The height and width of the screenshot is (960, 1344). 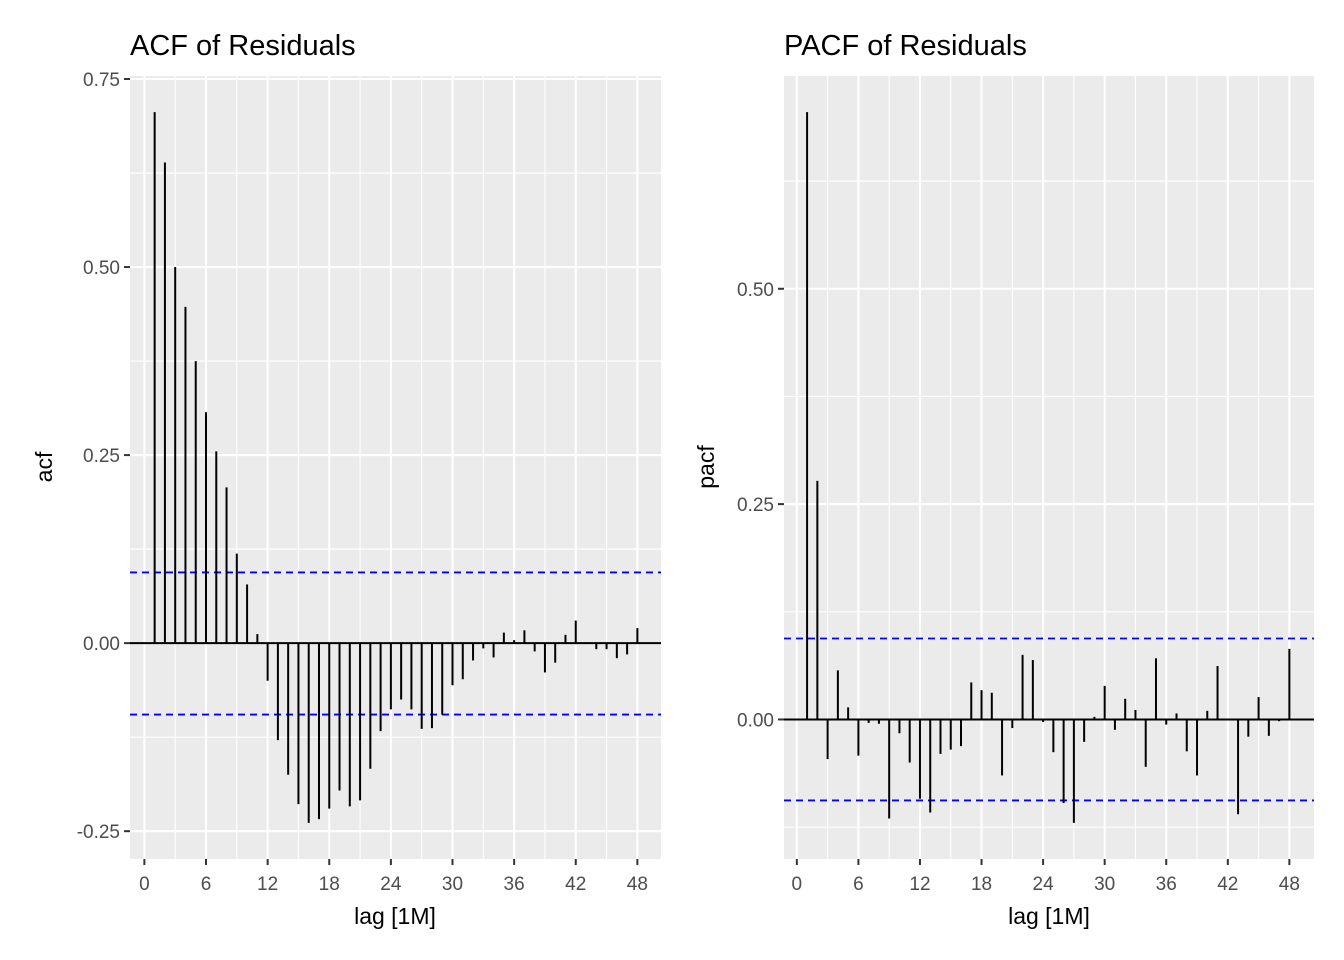 I want to click on acf-x-tick-label: 12, so click(x=267, y=884).